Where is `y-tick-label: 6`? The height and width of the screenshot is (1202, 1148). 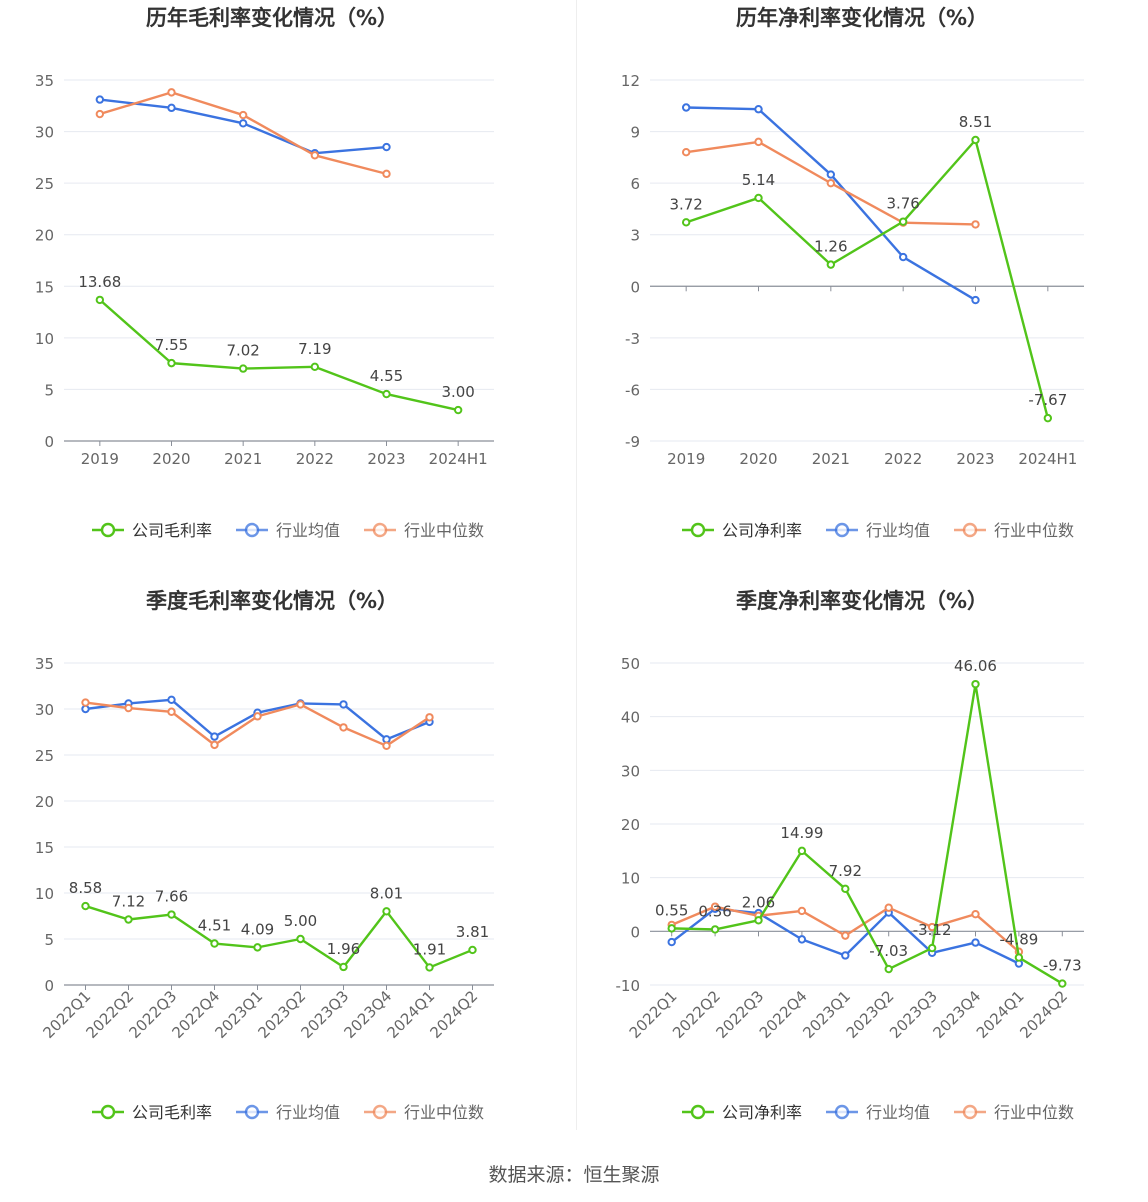
y-tick-label: 6 is located at coordinates (635, 184).